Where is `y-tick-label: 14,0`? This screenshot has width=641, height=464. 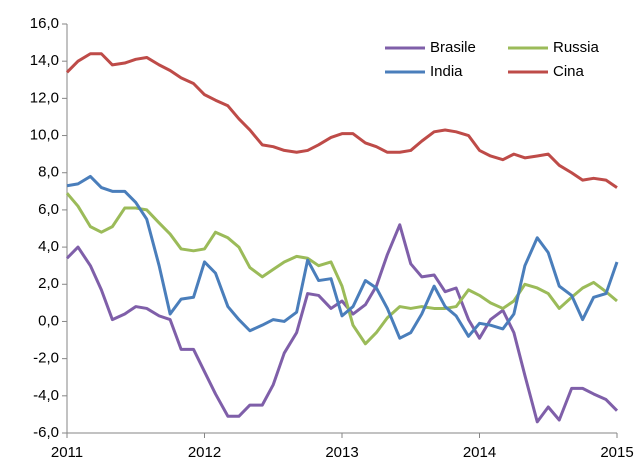 y-tick-label: 14,0 is located at coordinates (44, 60).